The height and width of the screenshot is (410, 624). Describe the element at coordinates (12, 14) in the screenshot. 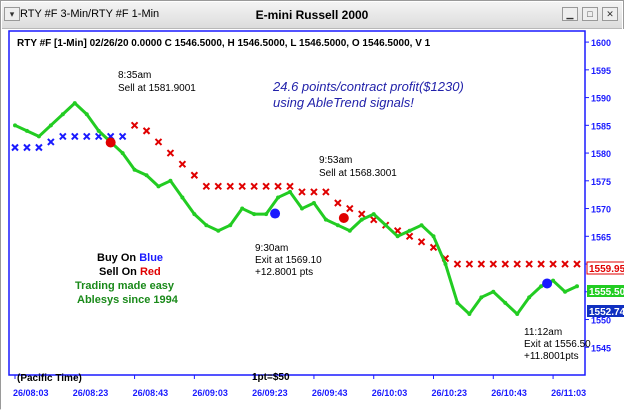

I see `window-menu-icon: ▾` at that location.